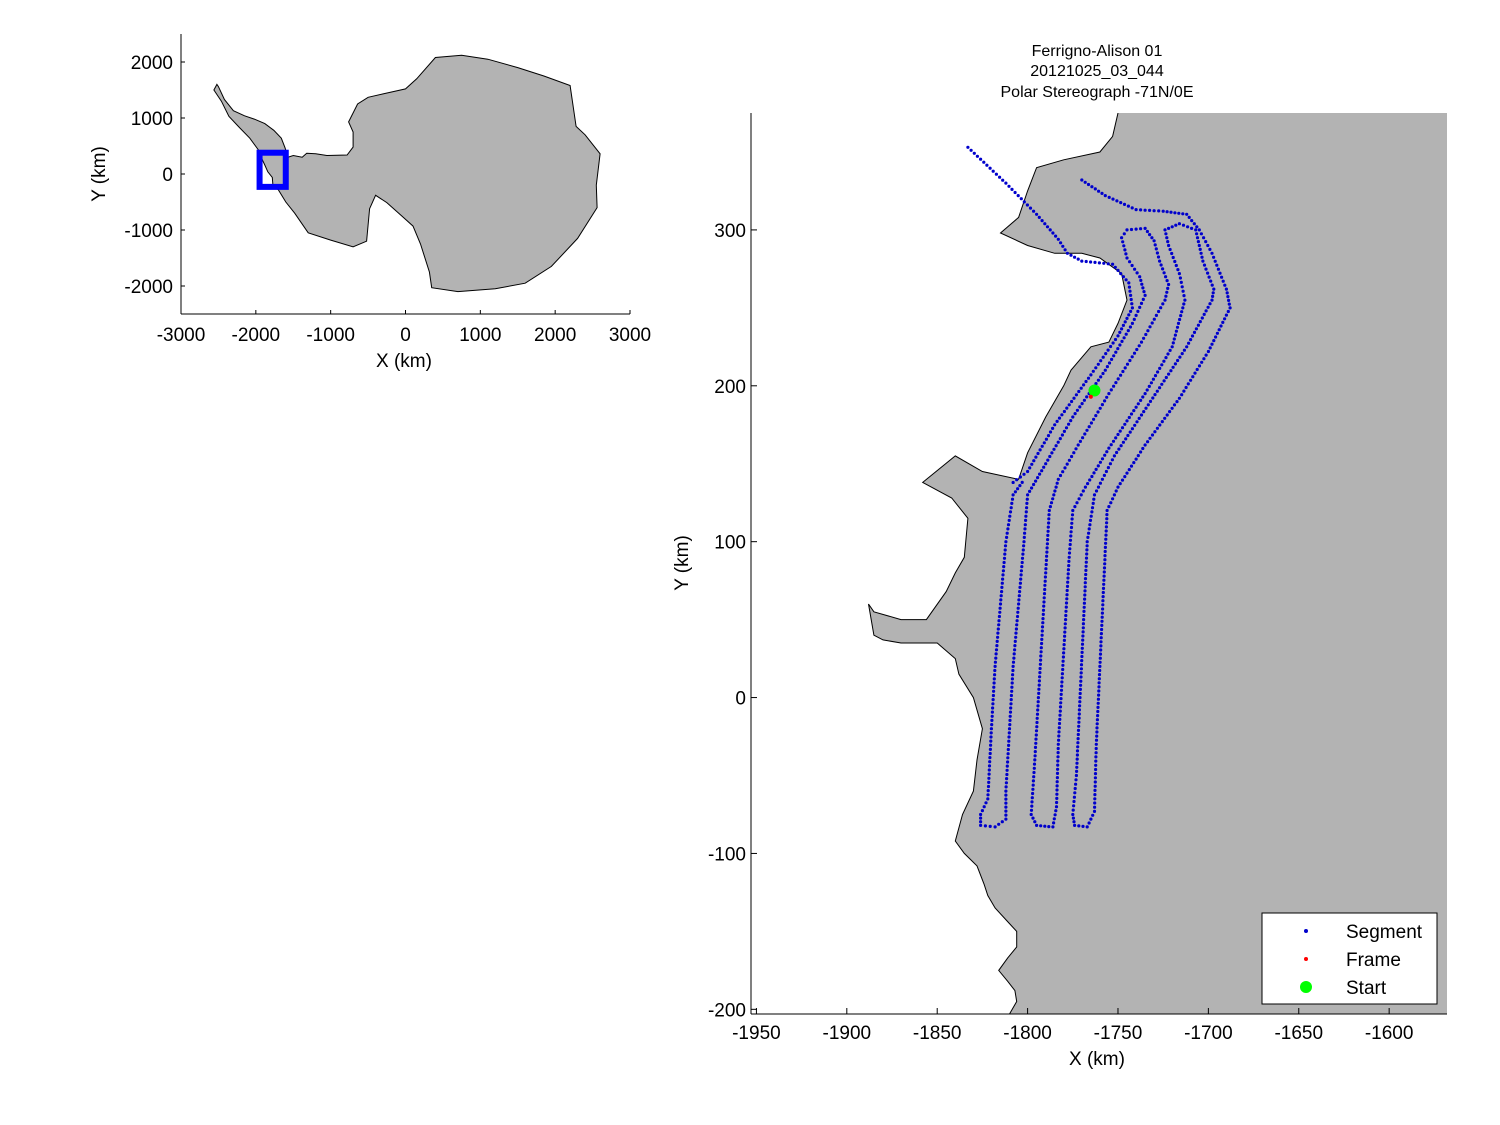  Describe the element at coordinates (998, 563) in the screenshot. I see `coastline` at that location.